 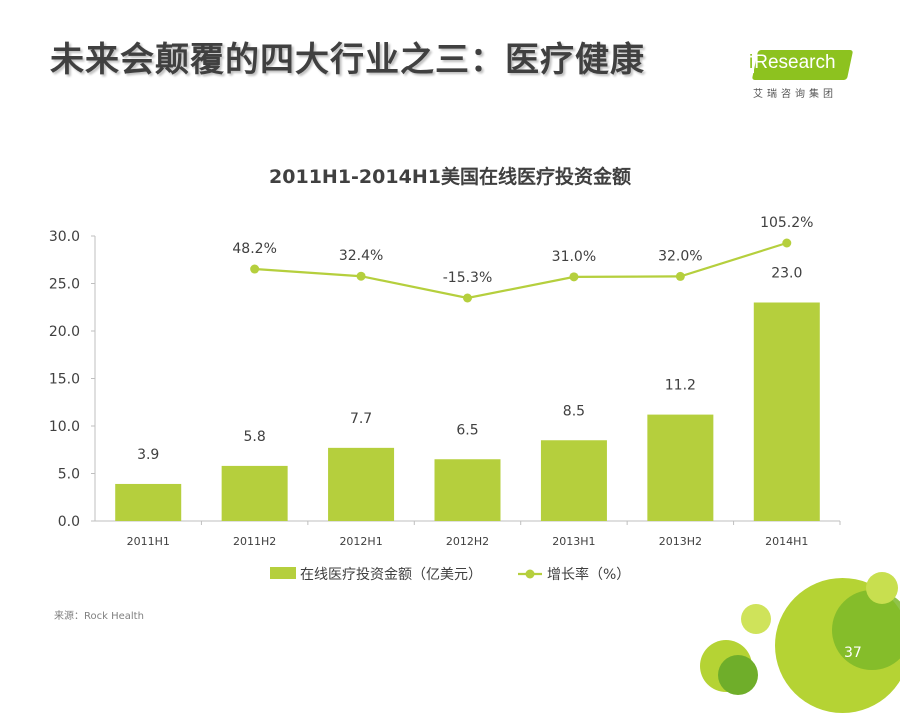 What do you see at coordinates (795, 94) in the screenshot?
I see `logo-subtitle: 艾瑞咨询集团` at bounding box center [795, 94].